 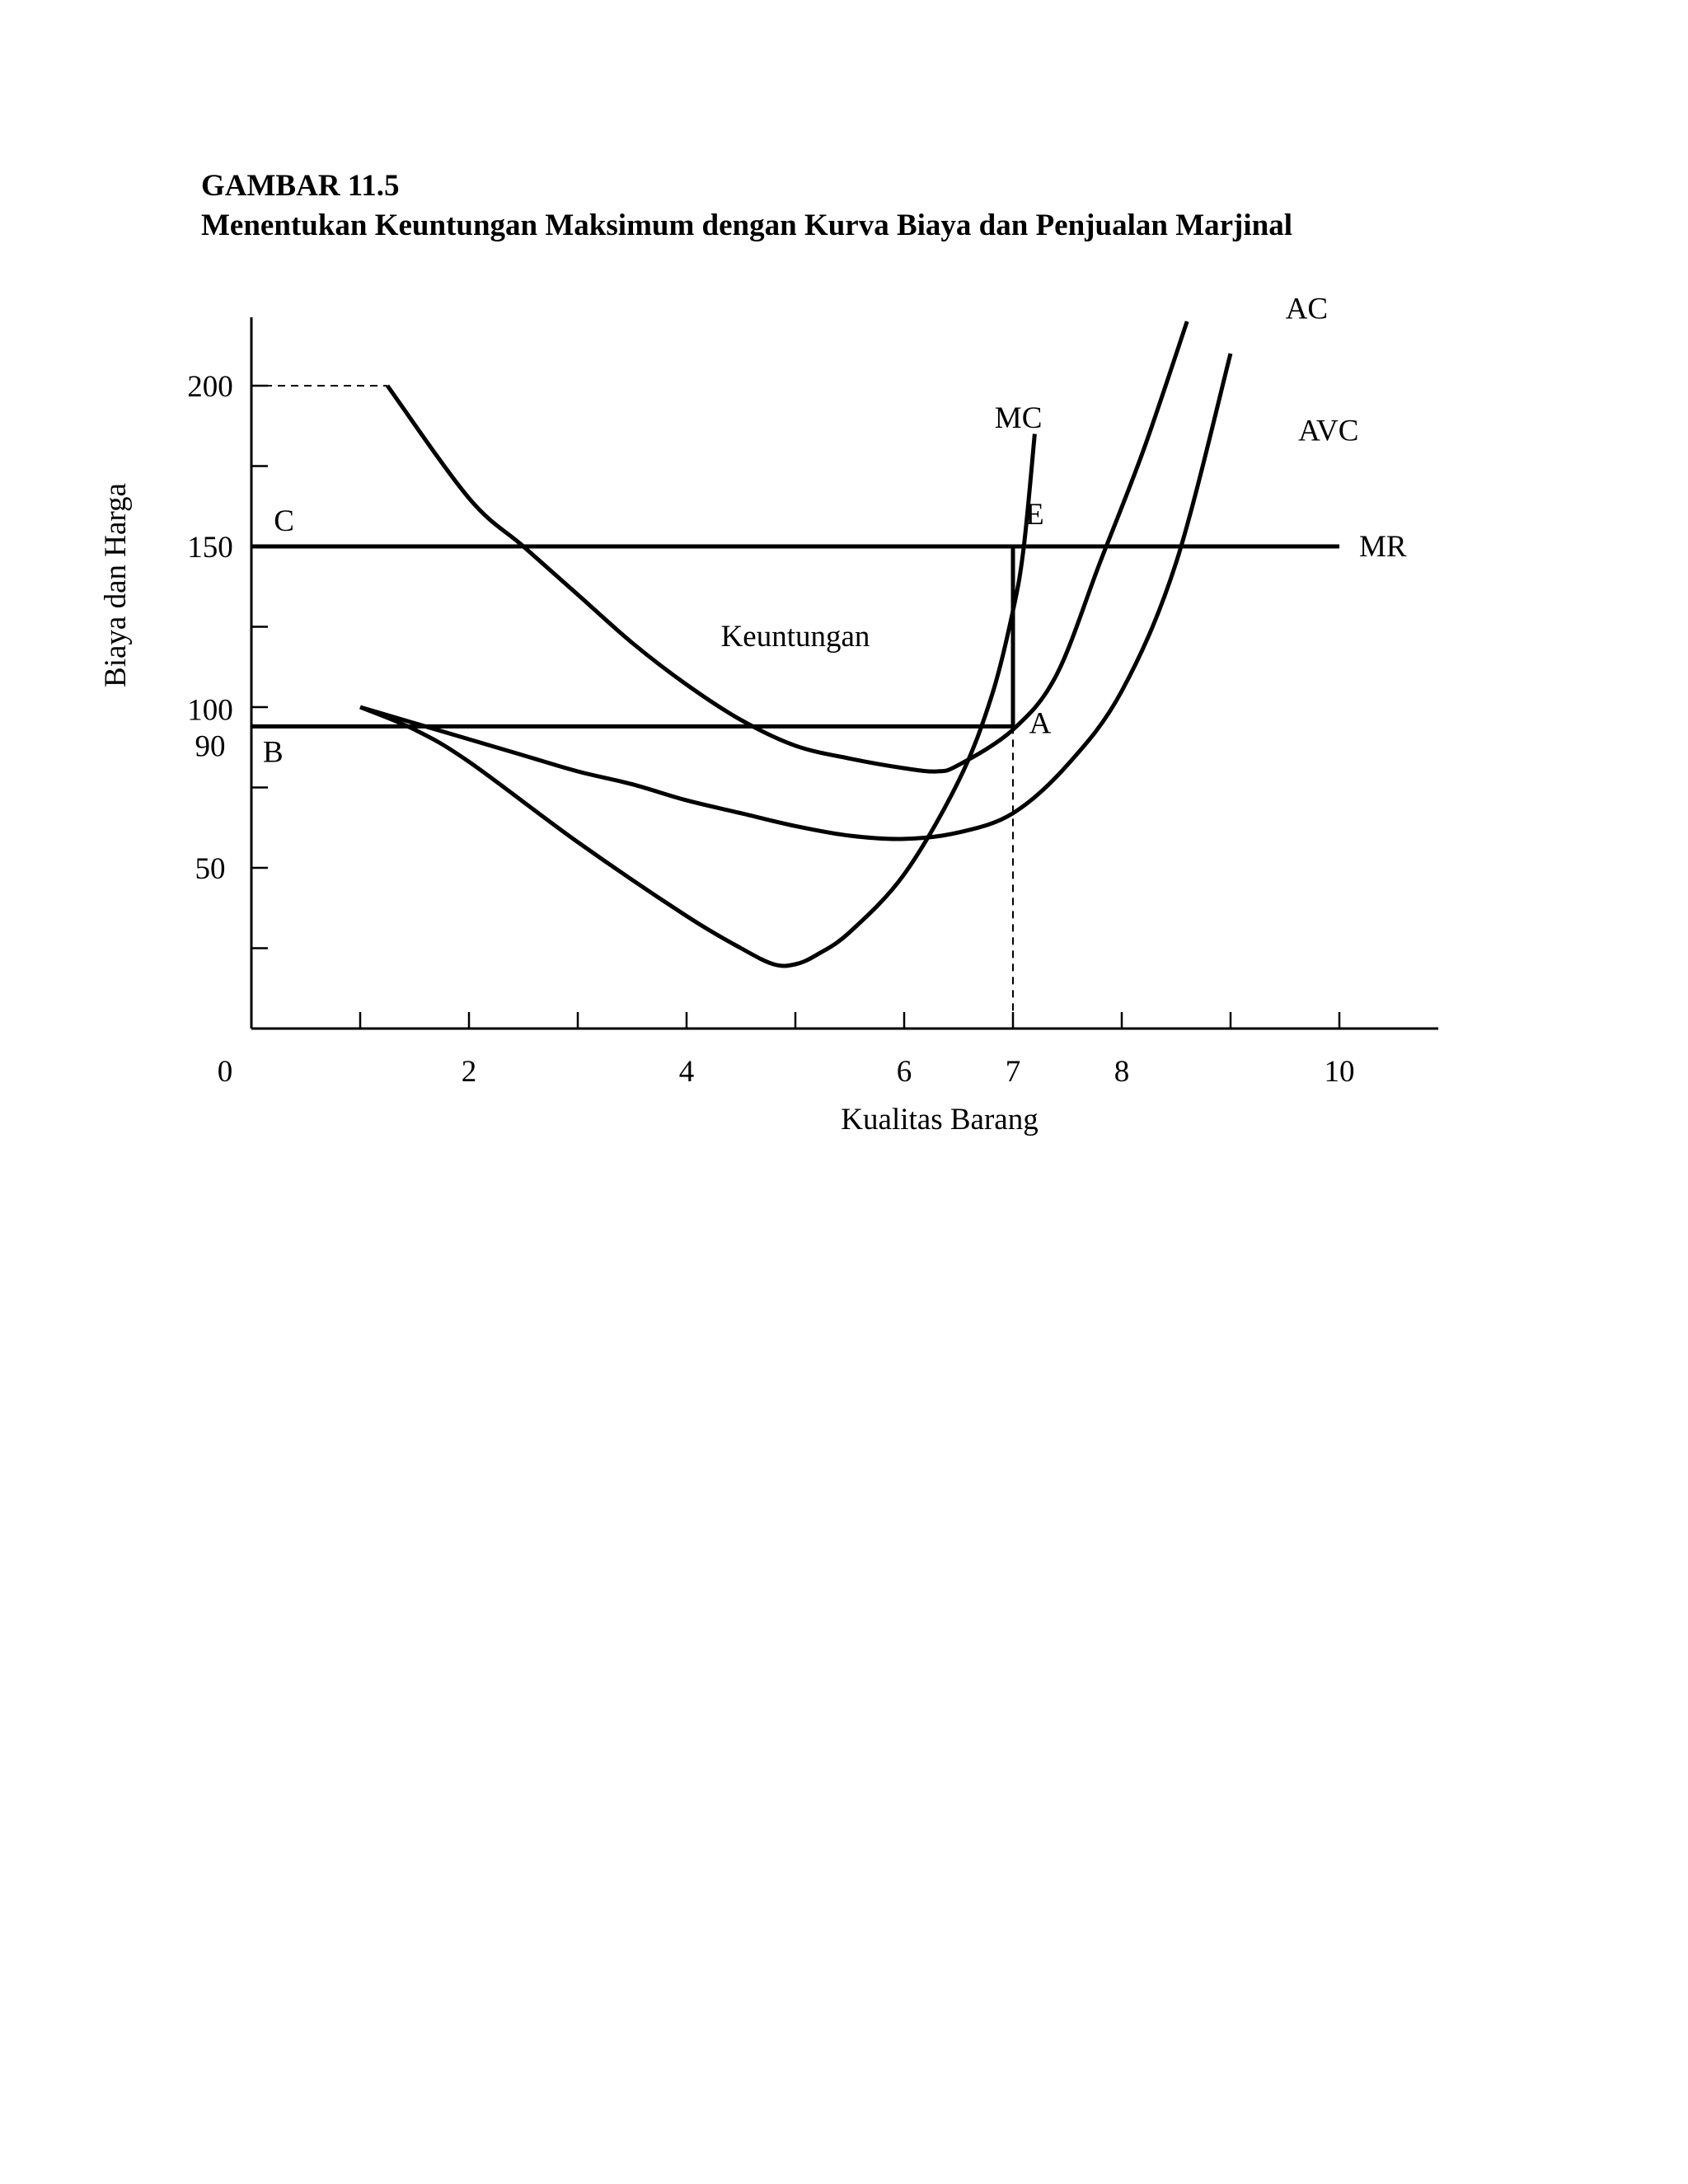 I want to click on y-axis-label: Biaya dan Harga, so click(x=116, y=585).